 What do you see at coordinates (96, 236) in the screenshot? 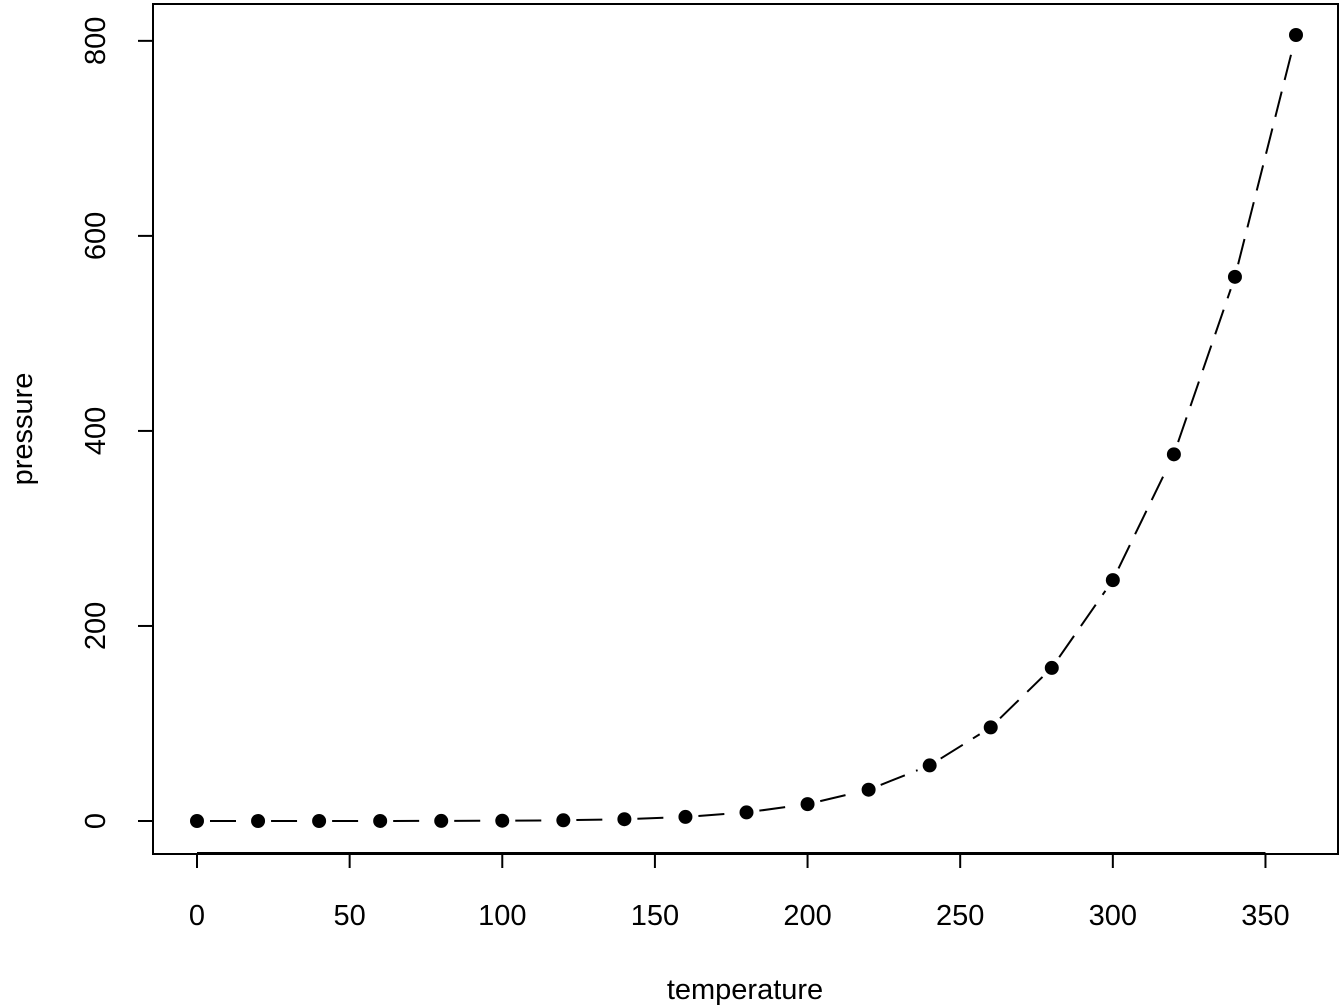
I see `y-tick-label: 600` at bounding box center [96, 236].